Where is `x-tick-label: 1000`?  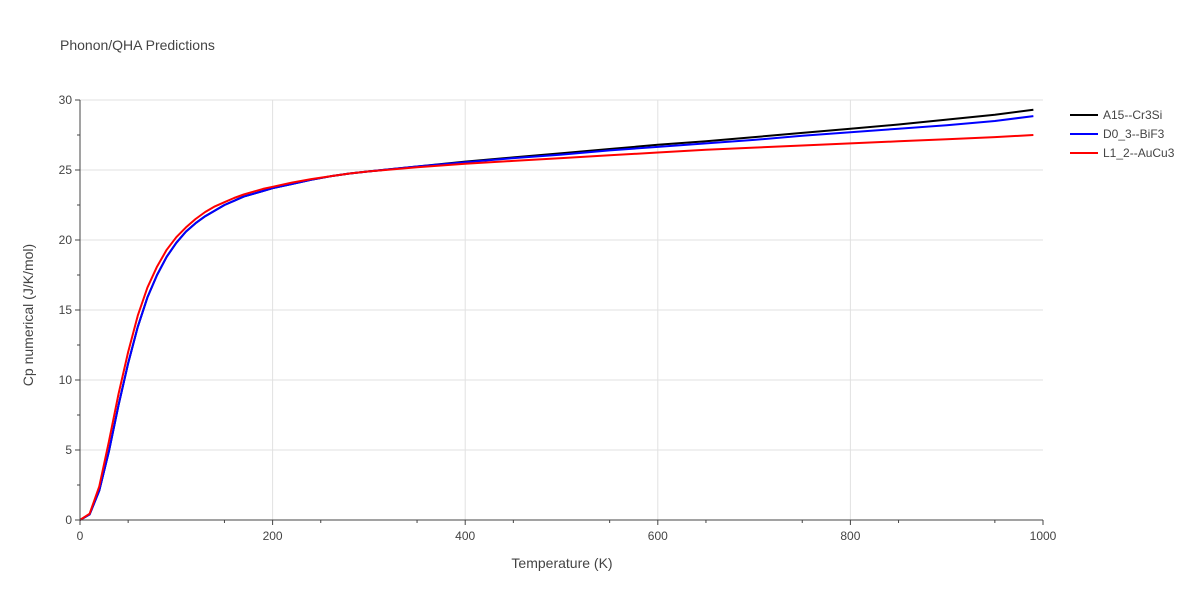
x-tick-label: 1000 is located at coordinates (1043, 536).